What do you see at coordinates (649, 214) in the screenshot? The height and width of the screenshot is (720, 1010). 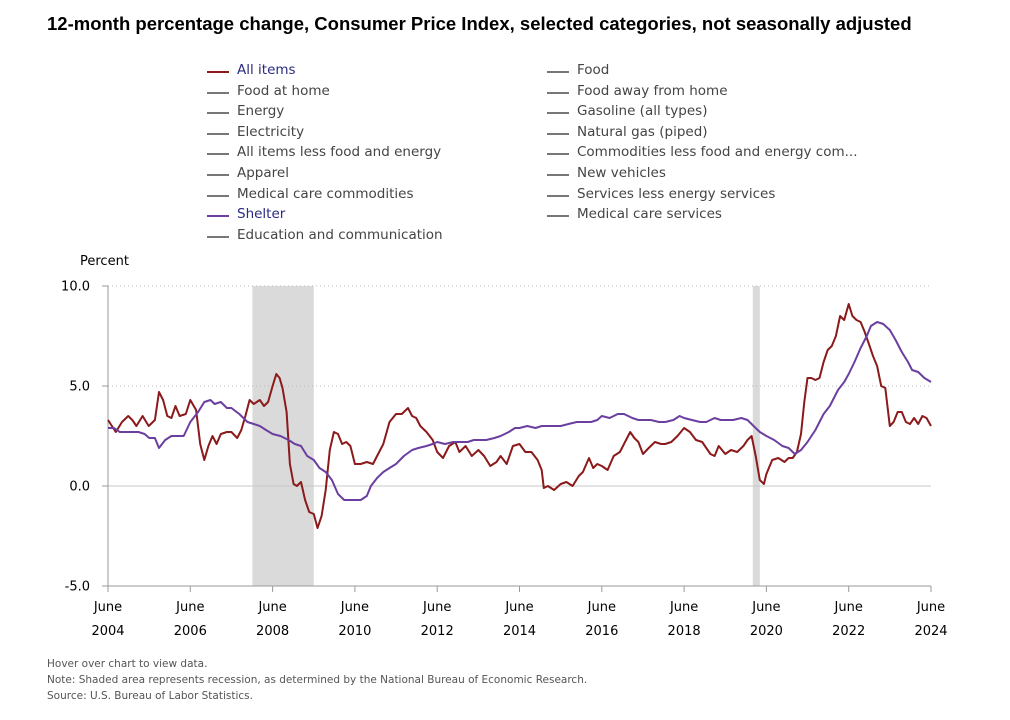 I see `legend-label: Medical care services` at bounding box center [649, 214].